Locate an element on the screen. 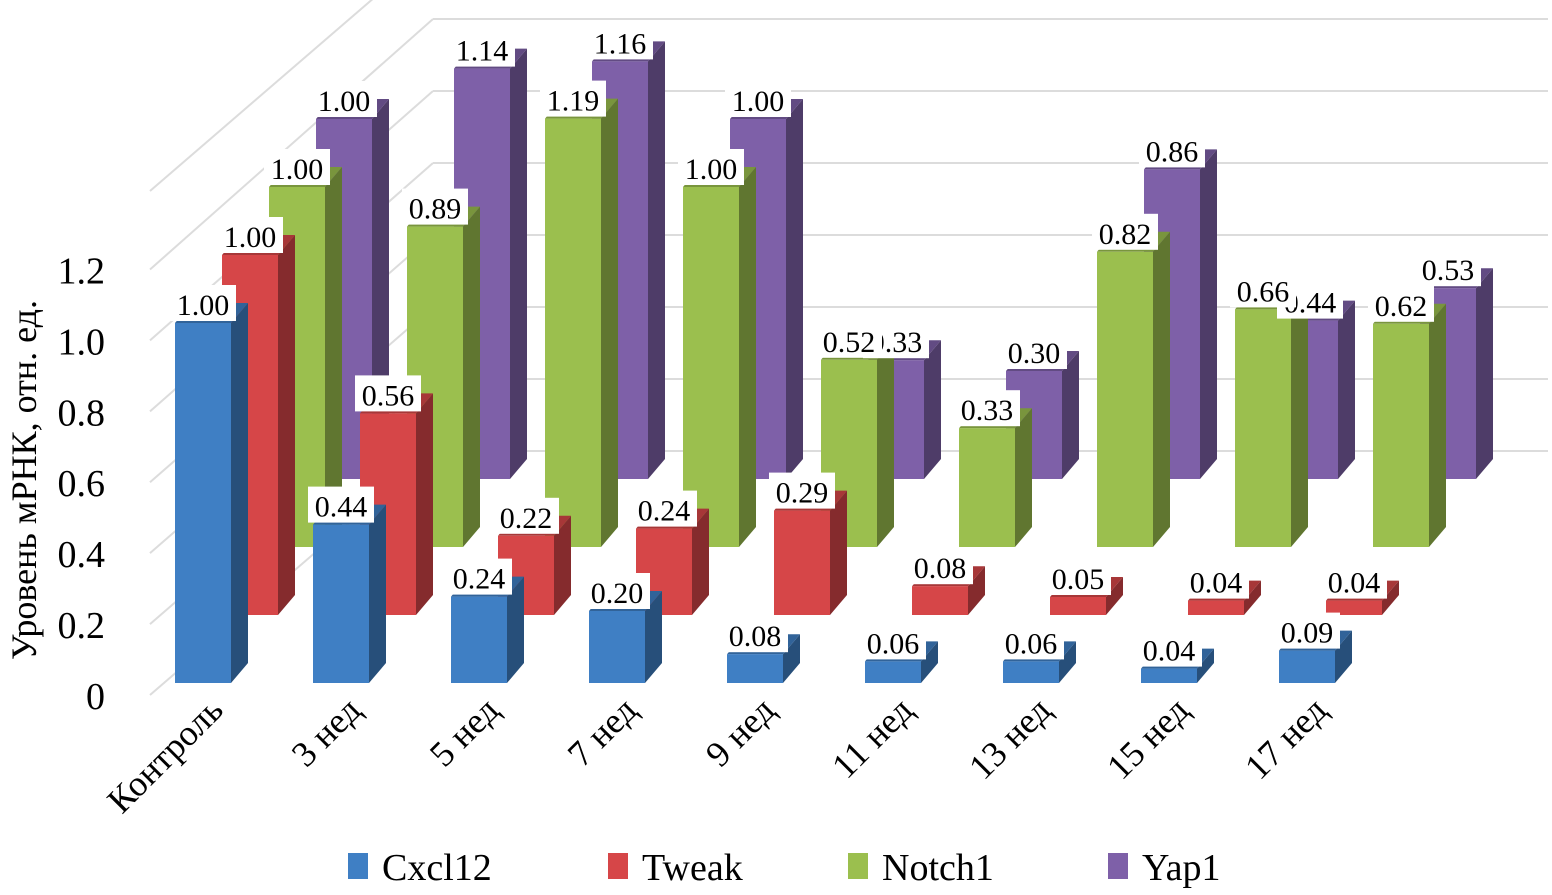 This screenshot has height=895, width=1552. data-label-text: 0.06 is located at coordinates (1031, 643).